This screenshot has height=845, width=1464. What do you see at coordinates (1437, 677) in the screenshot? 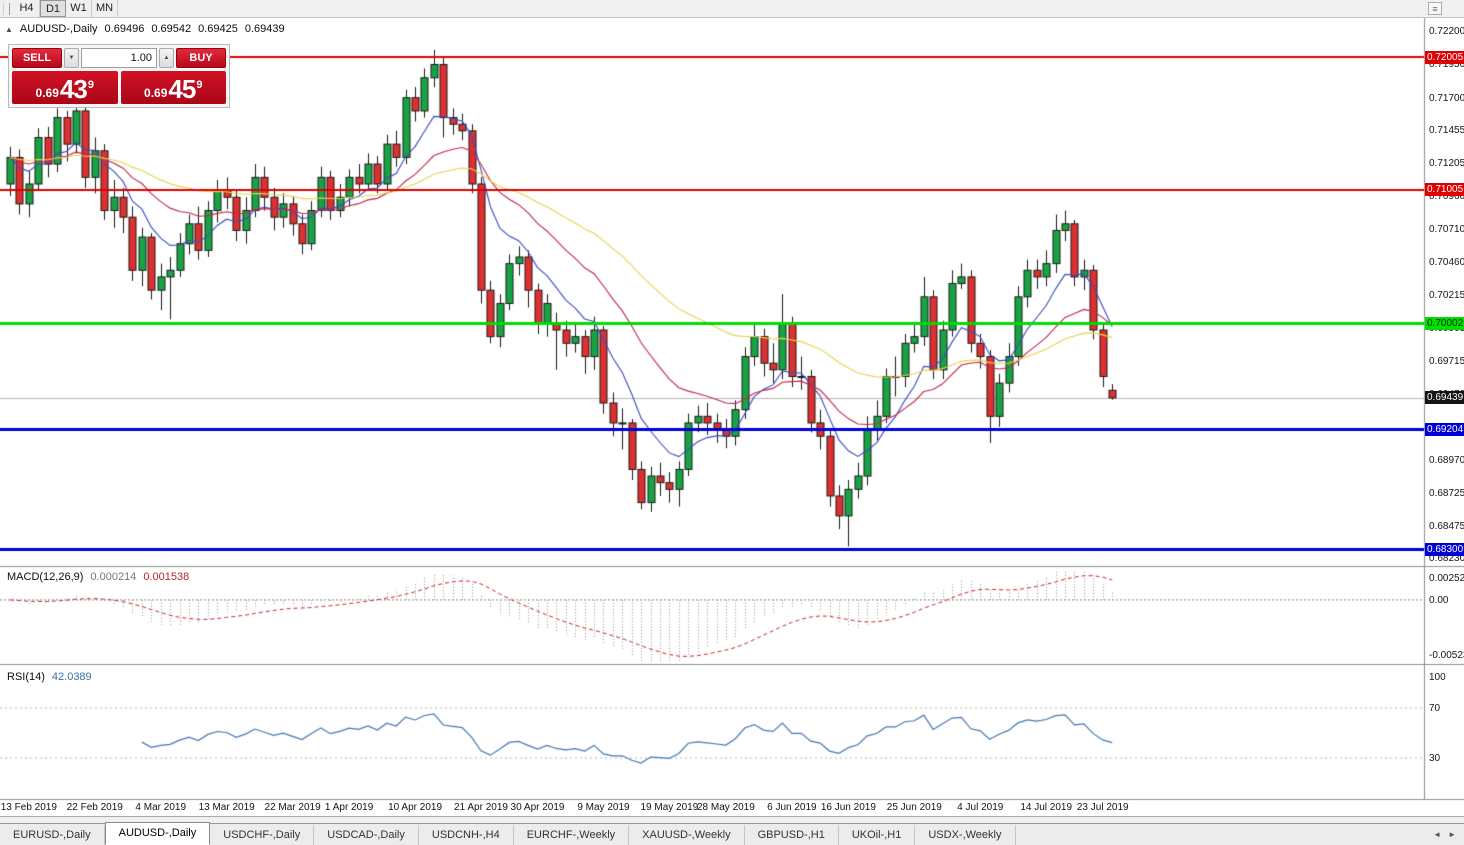
I see `rsi-scale-label: 100` at bounding box center [1437, 677].